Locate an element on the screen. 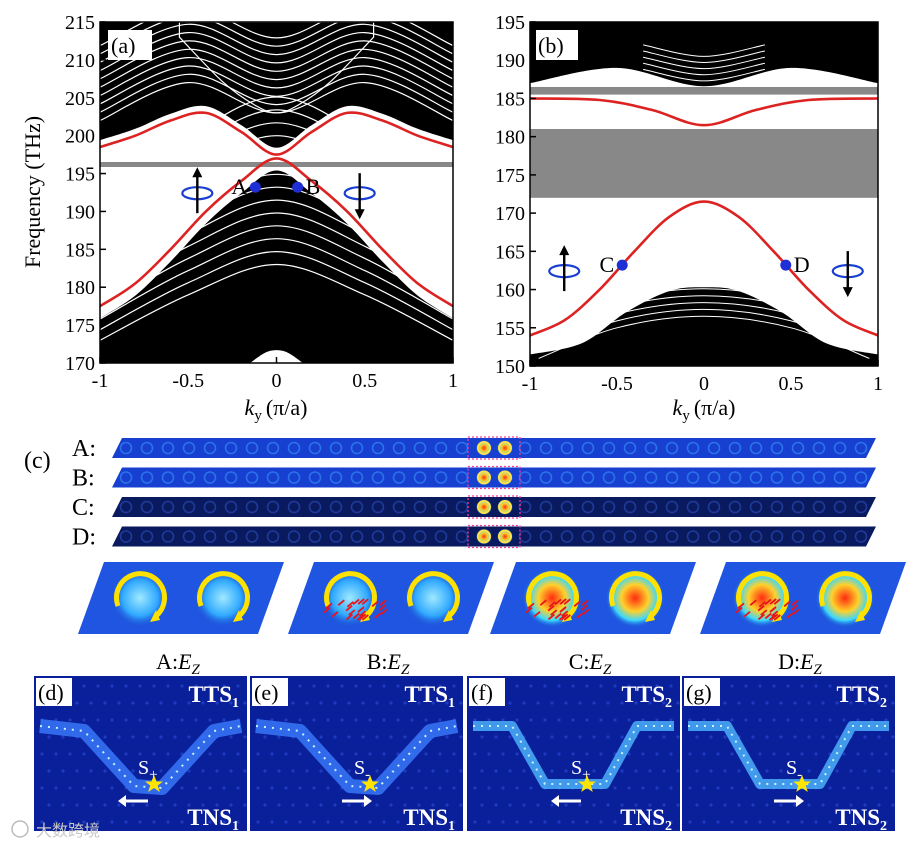 This screenshot has height=847, width=908. y-tick-label: 205 is located at coordinates (80, 99).